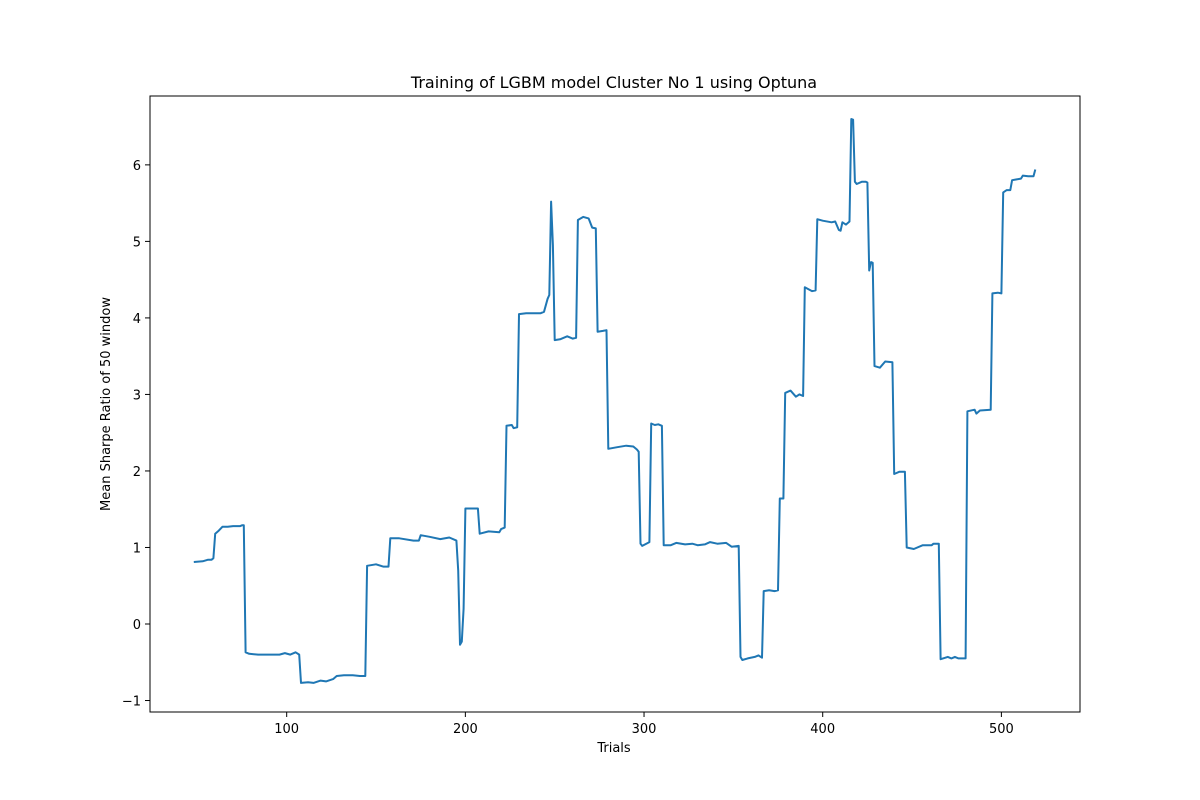 The image size is (1200, 800). I want to click on x-tick-label-100: 100, so click(286, 729).